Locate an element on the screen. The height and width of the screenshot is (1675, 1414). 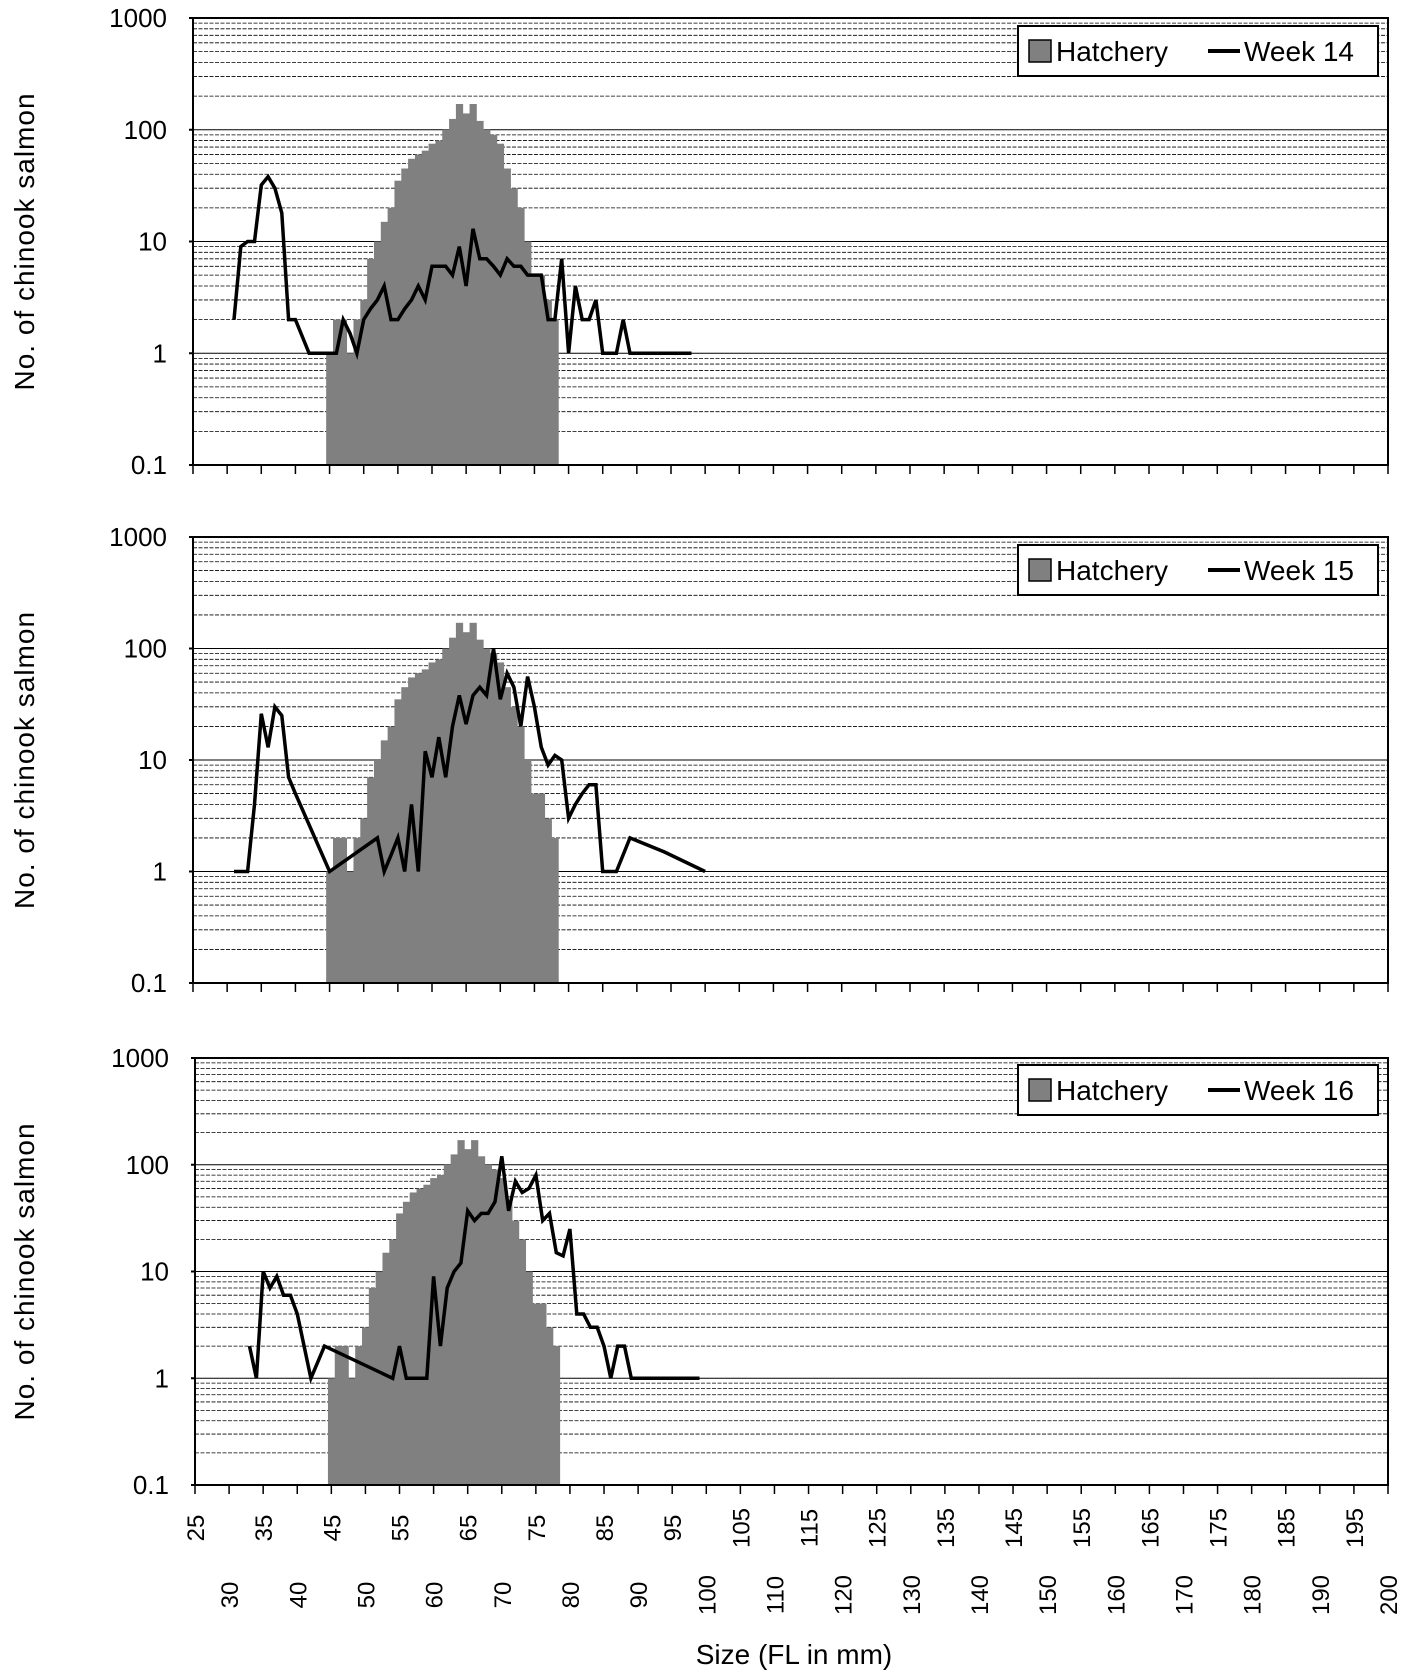
y-axis-label: No. of chinook salmon is located at coordinates (24, 241).